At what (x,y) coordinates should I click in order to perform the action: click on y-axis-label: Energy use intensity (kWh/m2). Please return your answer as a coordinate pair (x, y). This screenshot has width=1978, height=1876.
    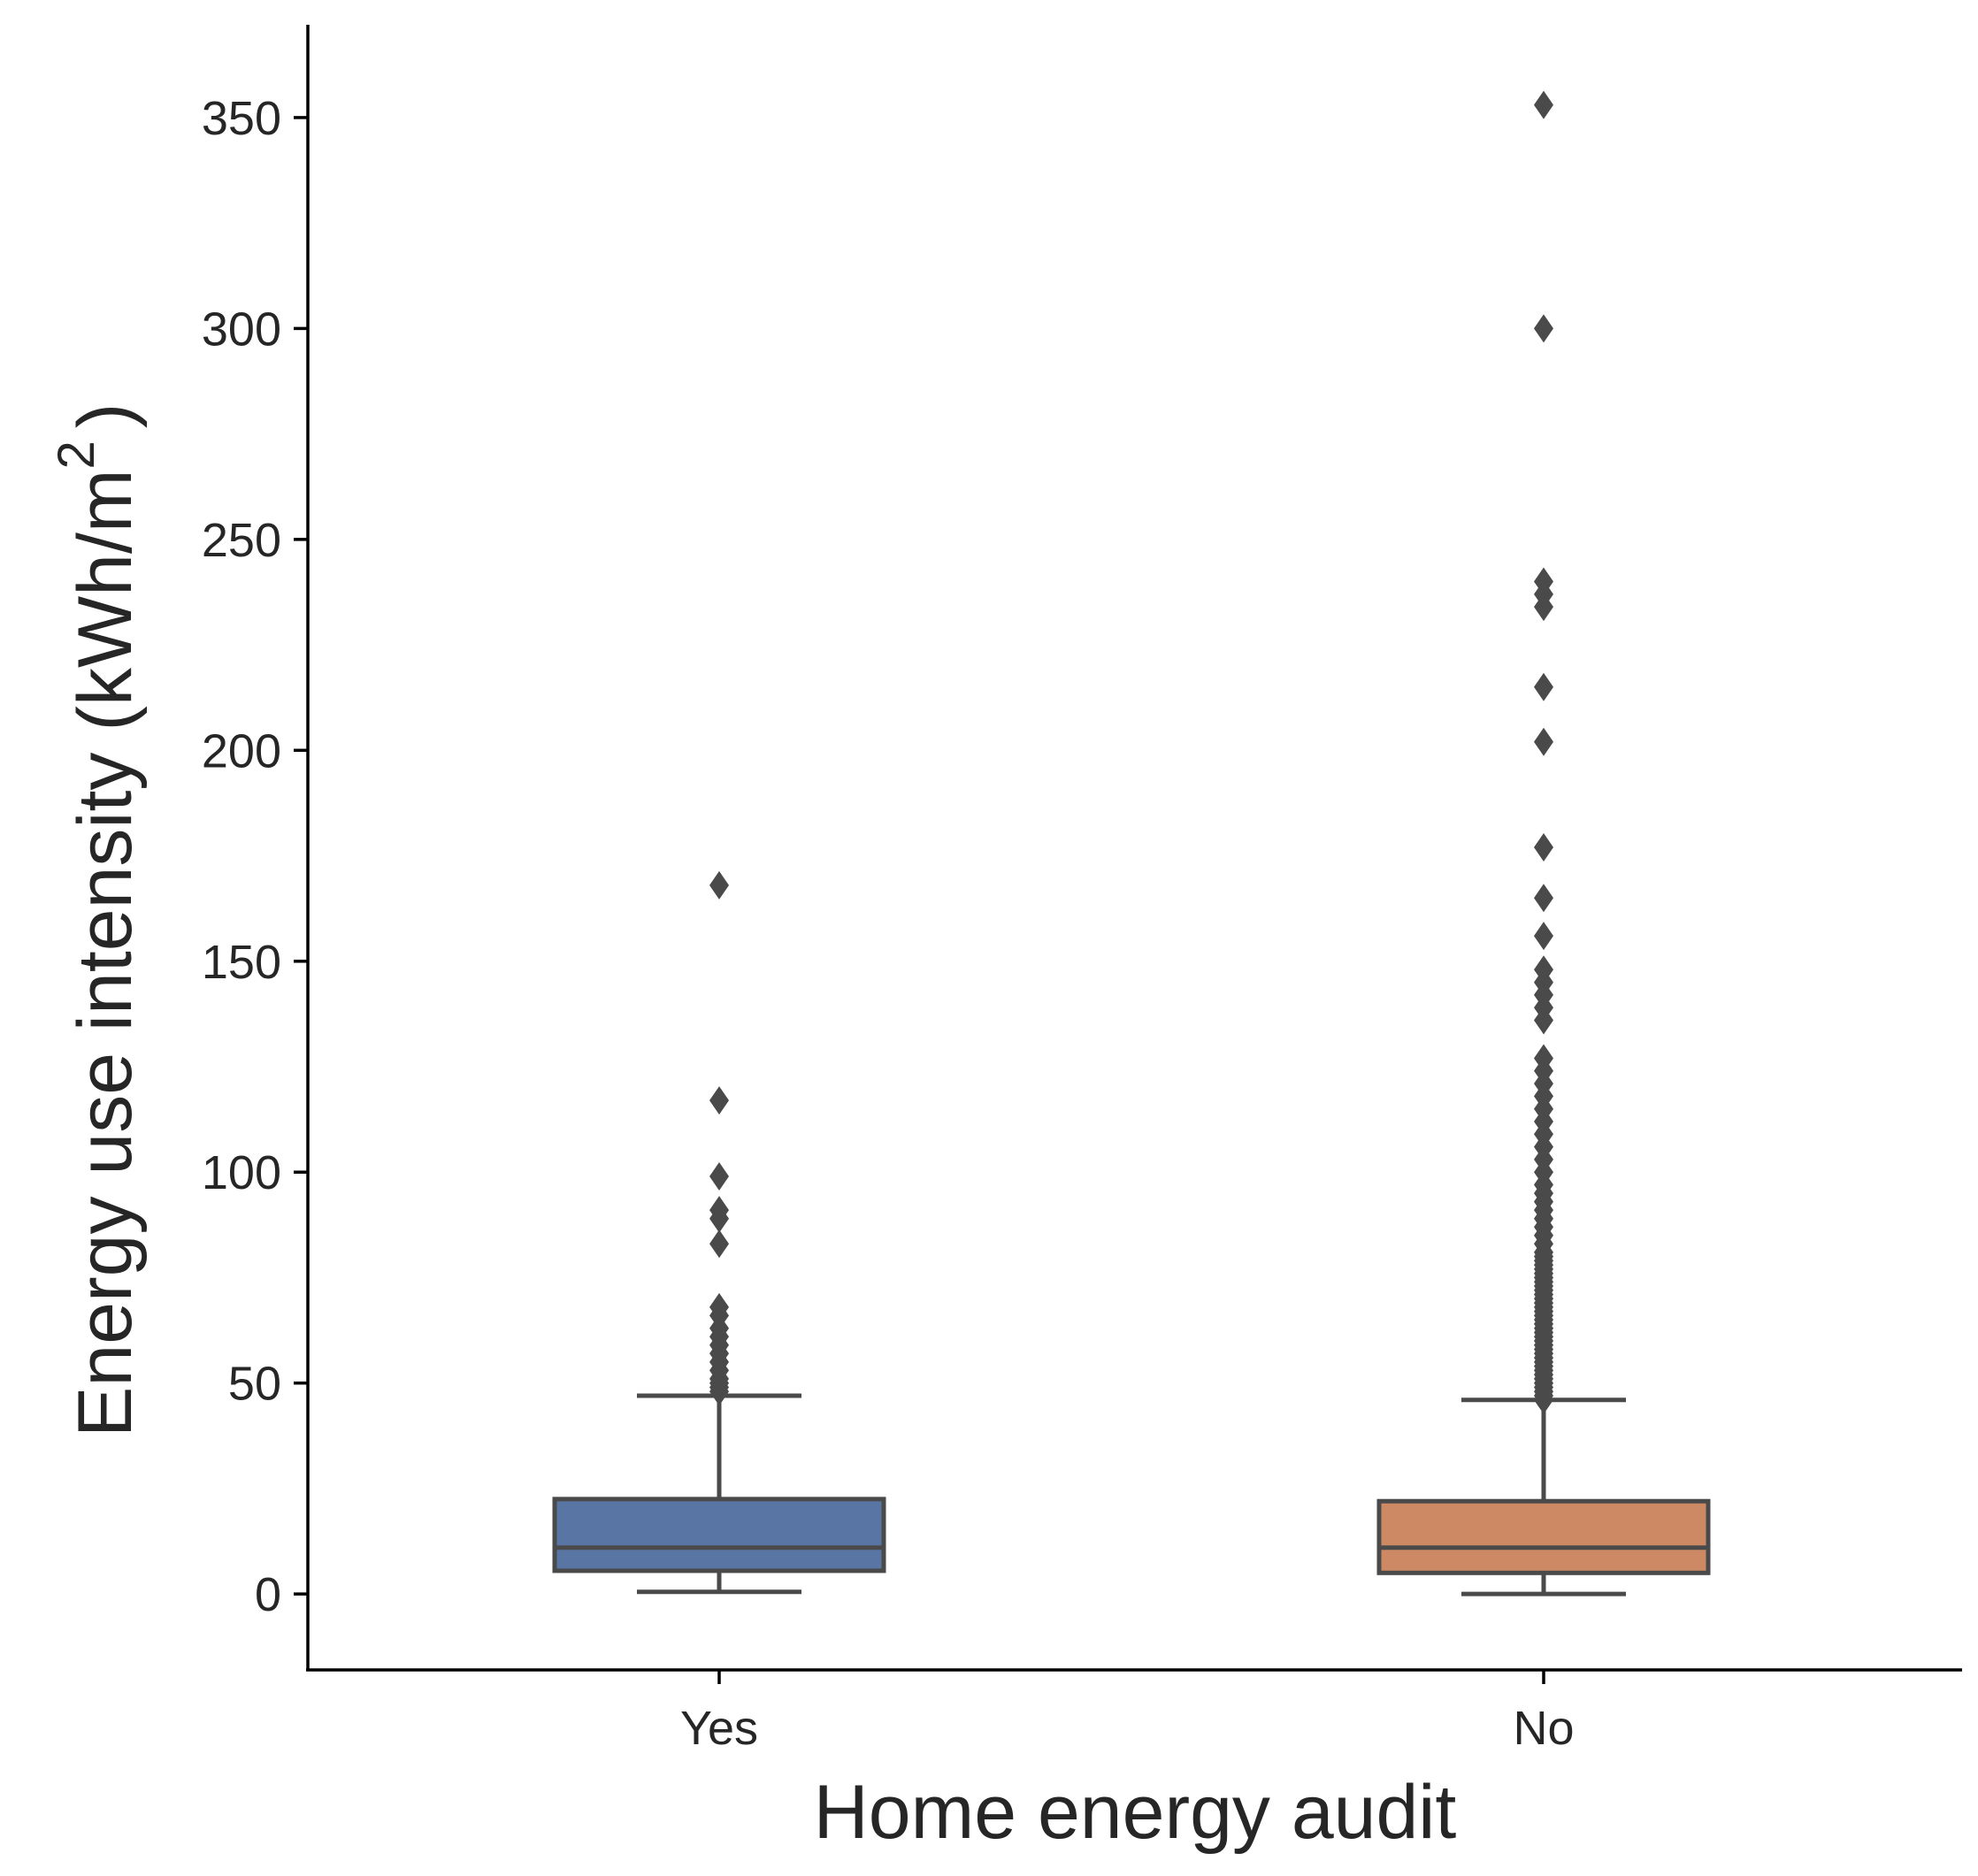
    Looking at the image, I should click on (98, 920).